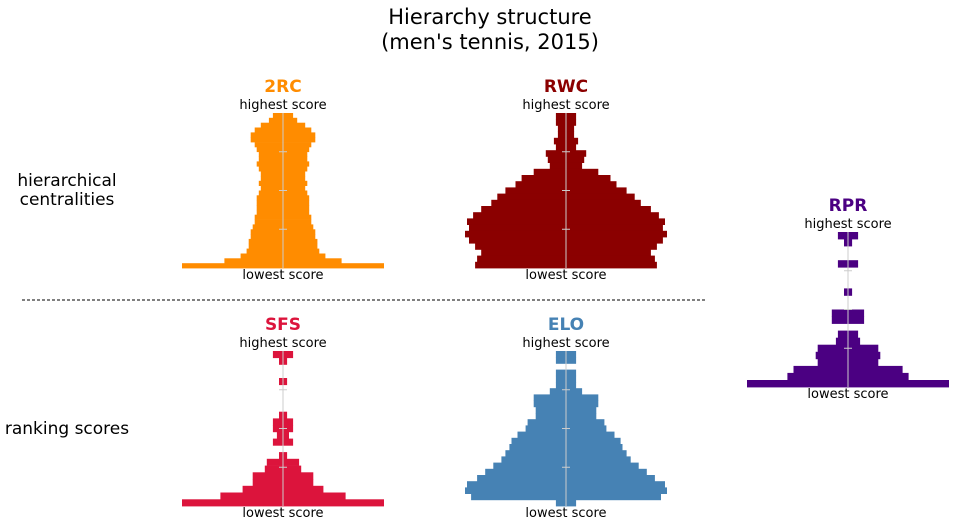 The height and width of the screenshot is (524, 955). Describe the element at coordinates (490, 42) in the screenshot. I see `figure-title-line-2: (men's tennis, 2015)` at that location.